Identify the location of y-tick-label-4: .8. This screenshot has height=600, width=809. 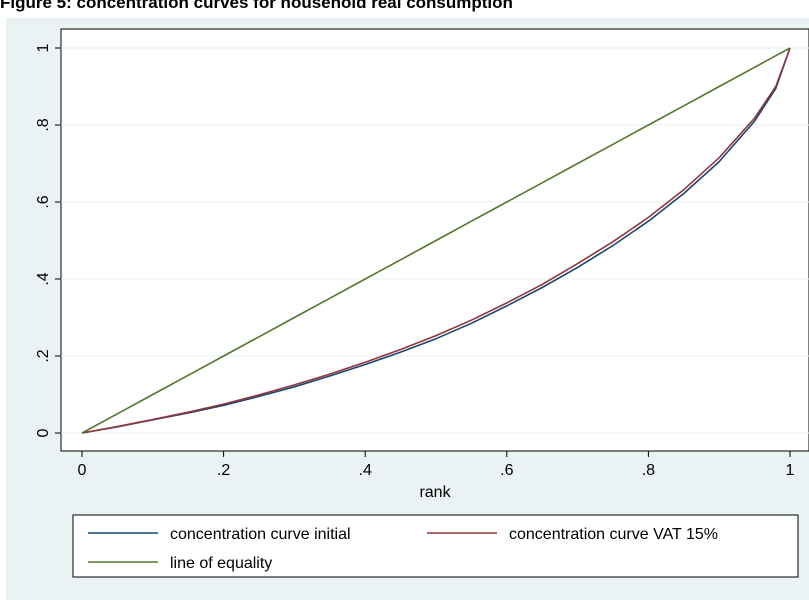
(43, 124).